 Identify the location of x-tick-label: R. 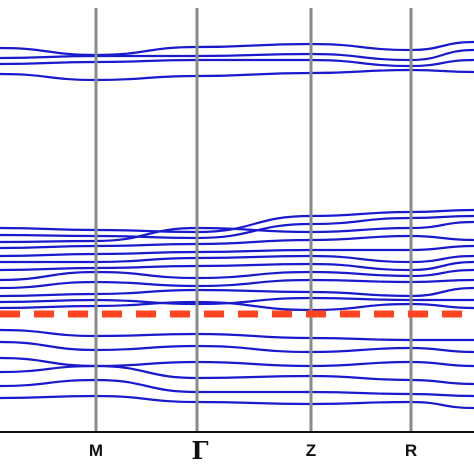
(411, 450).